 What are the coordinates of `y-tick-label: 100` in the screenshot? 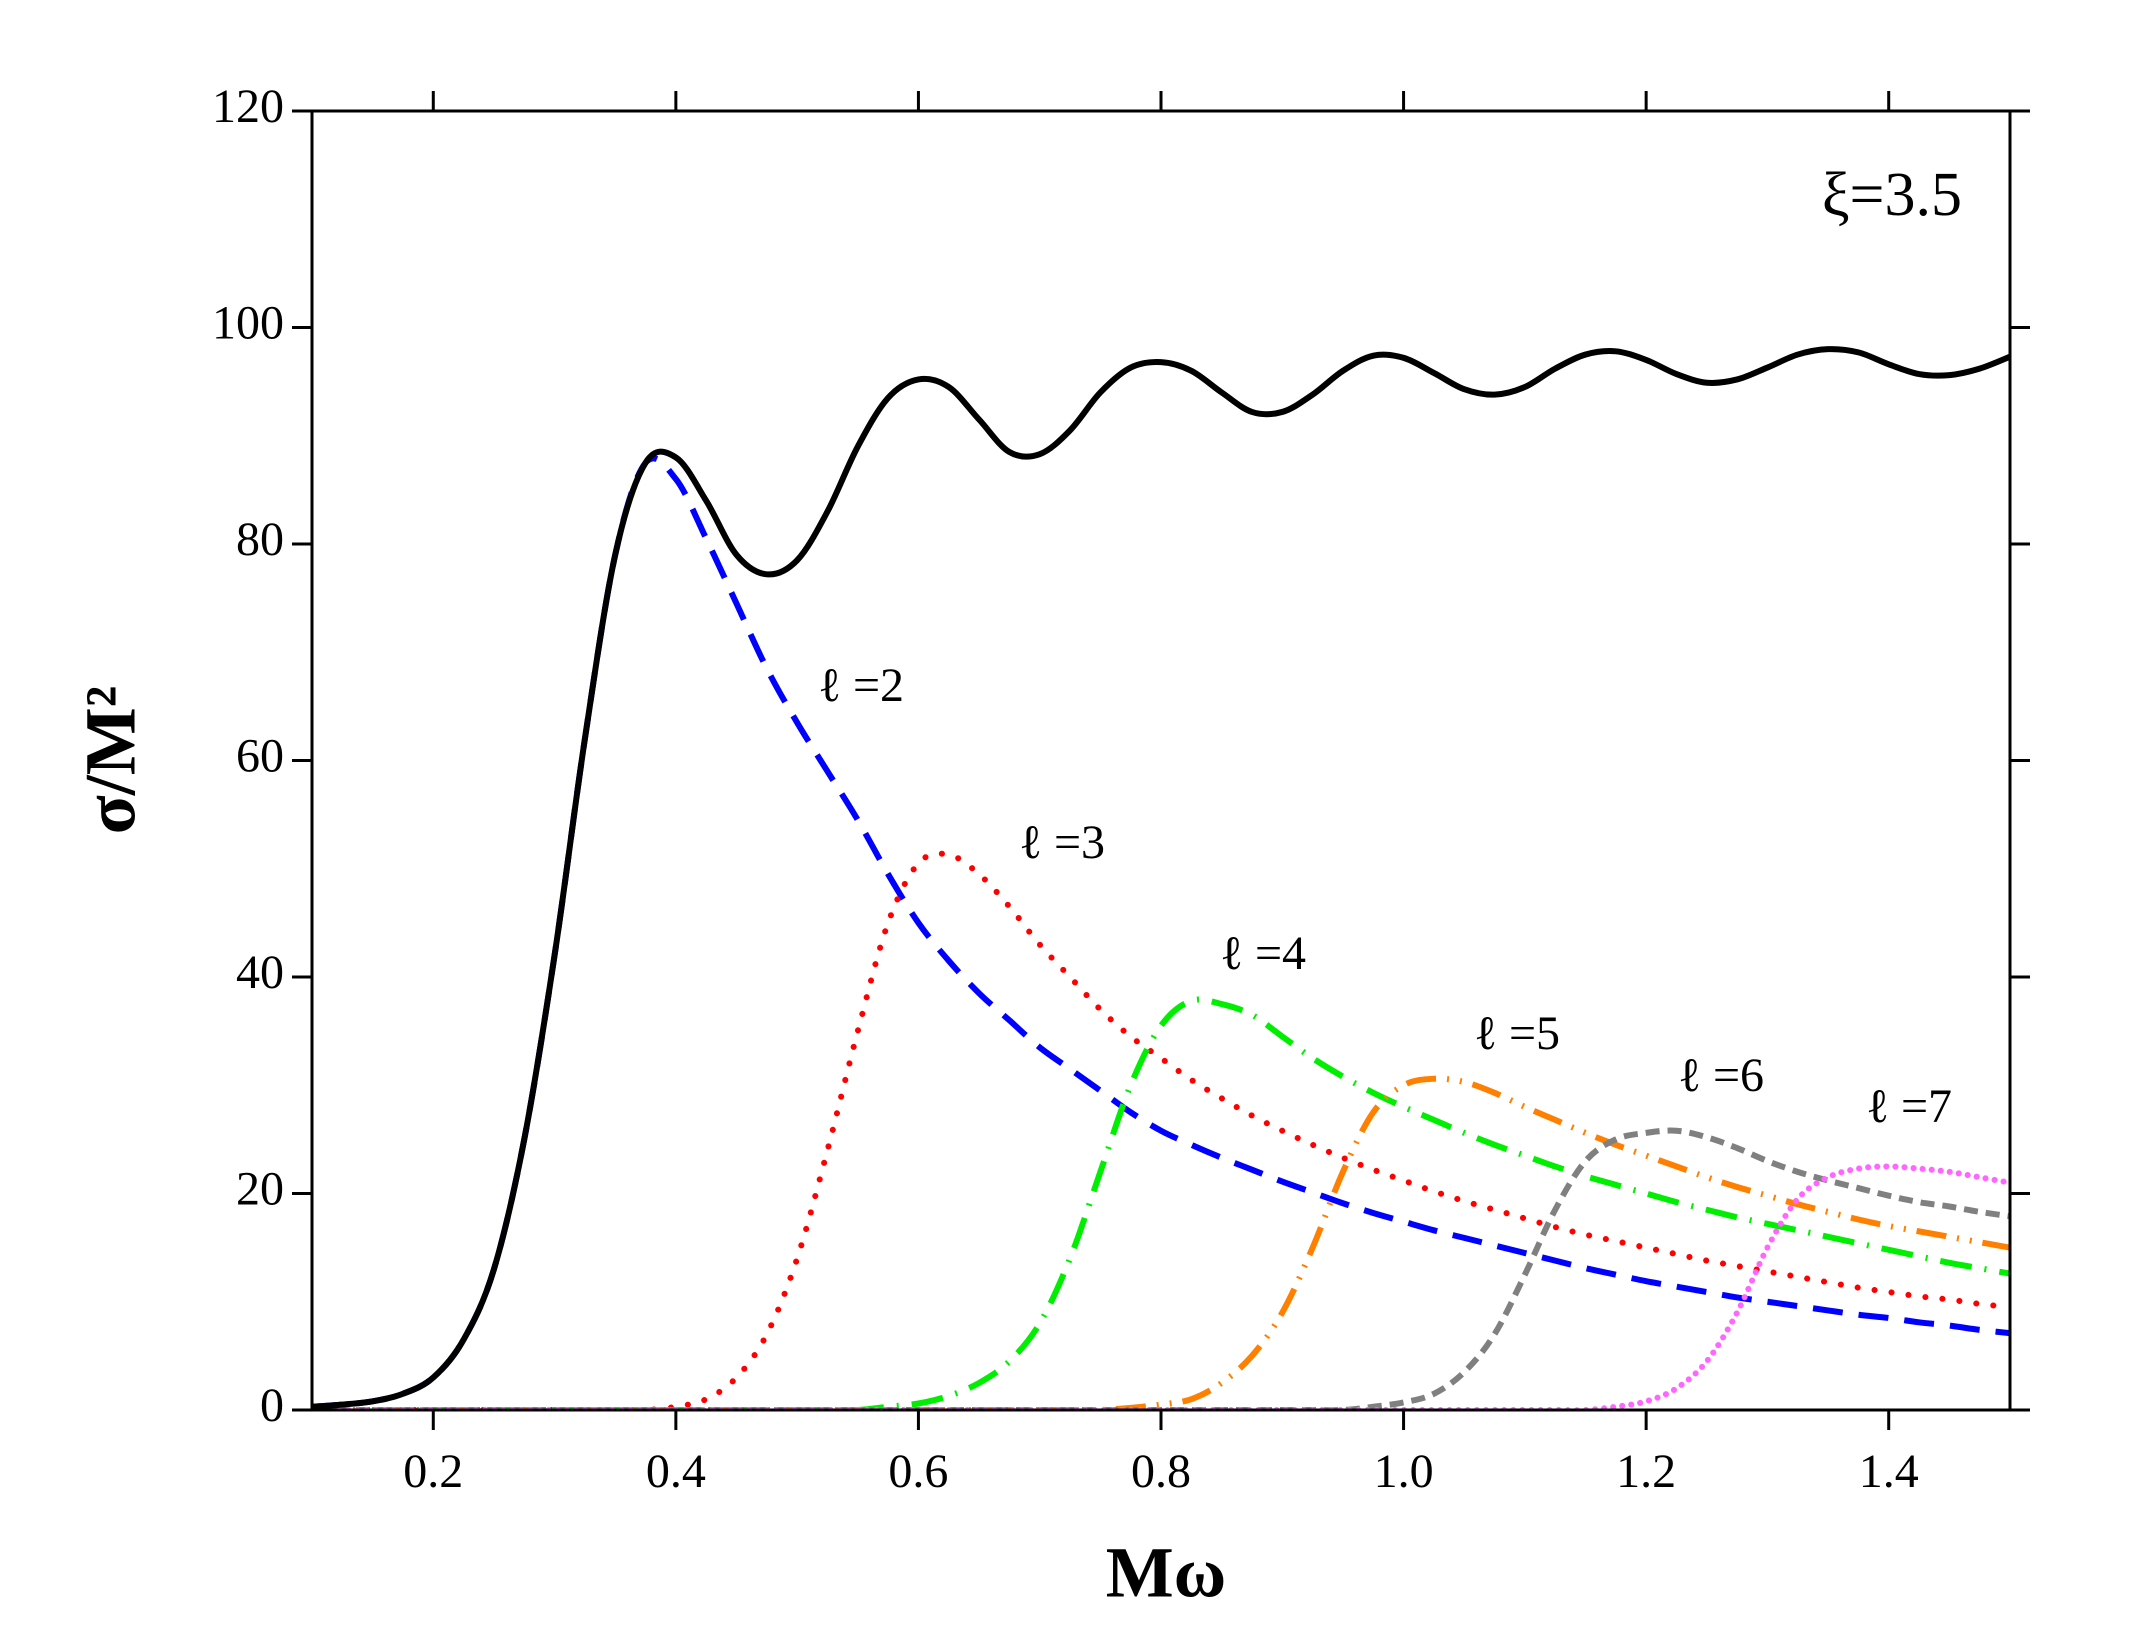 It's located at (248, 323).